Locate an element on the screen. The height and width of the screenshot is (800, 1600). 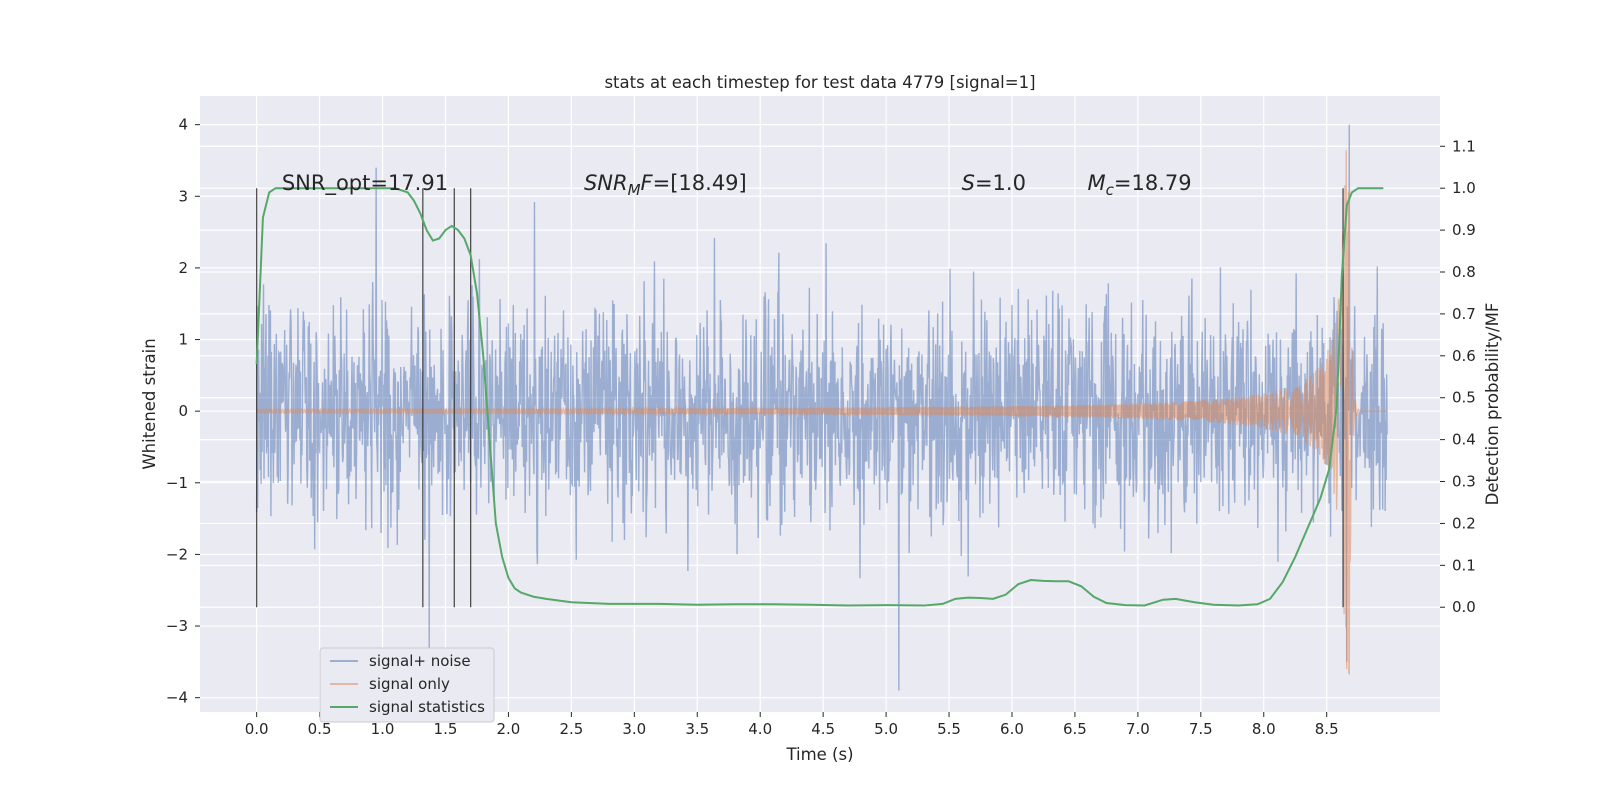
y-tick-label: −4 is located at coordinates (177, 698).